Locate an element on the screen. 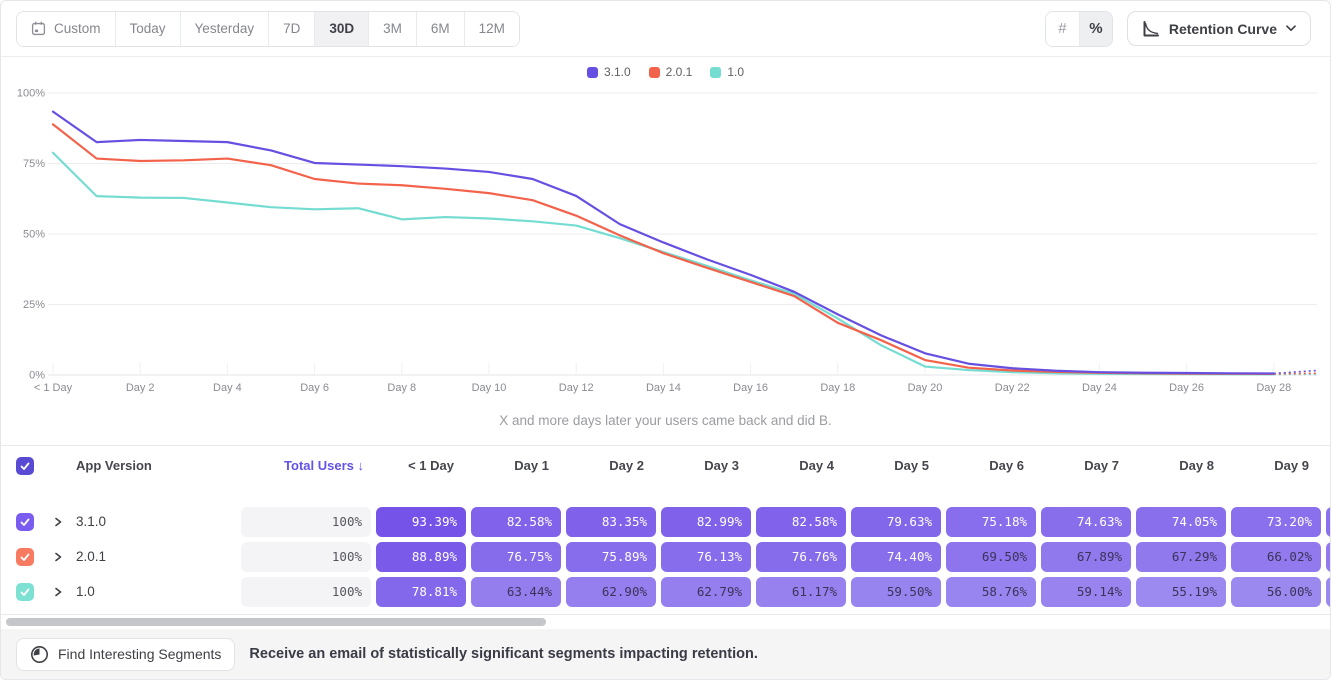 Image resolution: width=1331 pixels, height=680 pixels. column-header-1-day: < 1 Day is located at coordinates (431, 465).